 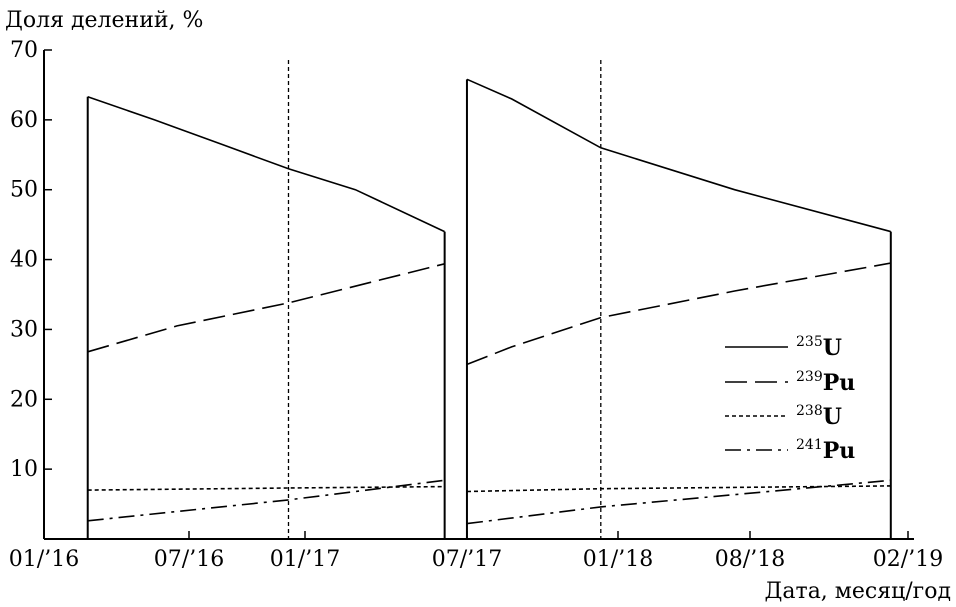 What do you see at coordinates (809, 377) in the screenshot?
I see `legend-mass-number: 239` at bounding box center [809, 377].